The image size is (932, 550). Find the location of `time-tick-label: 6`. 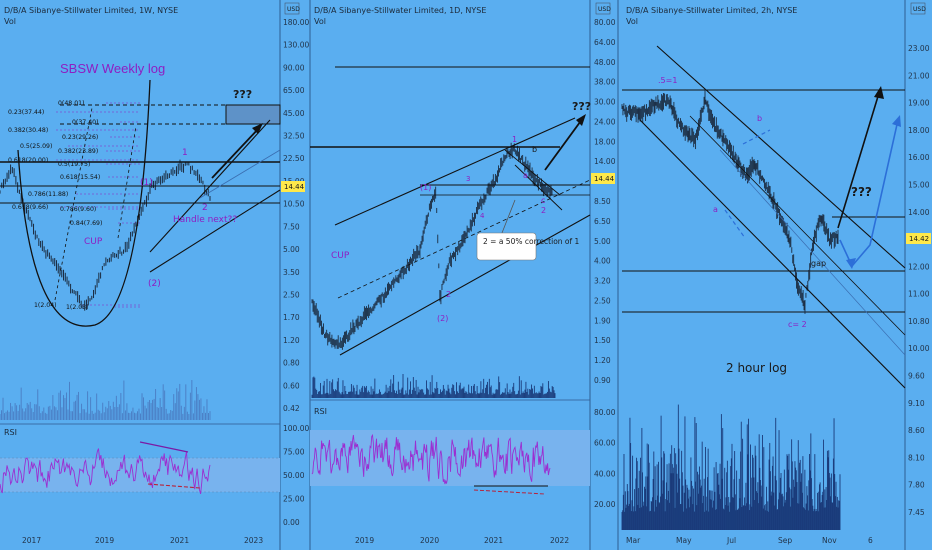

time-tick-label: 6 is located at coordinates (870, 540).